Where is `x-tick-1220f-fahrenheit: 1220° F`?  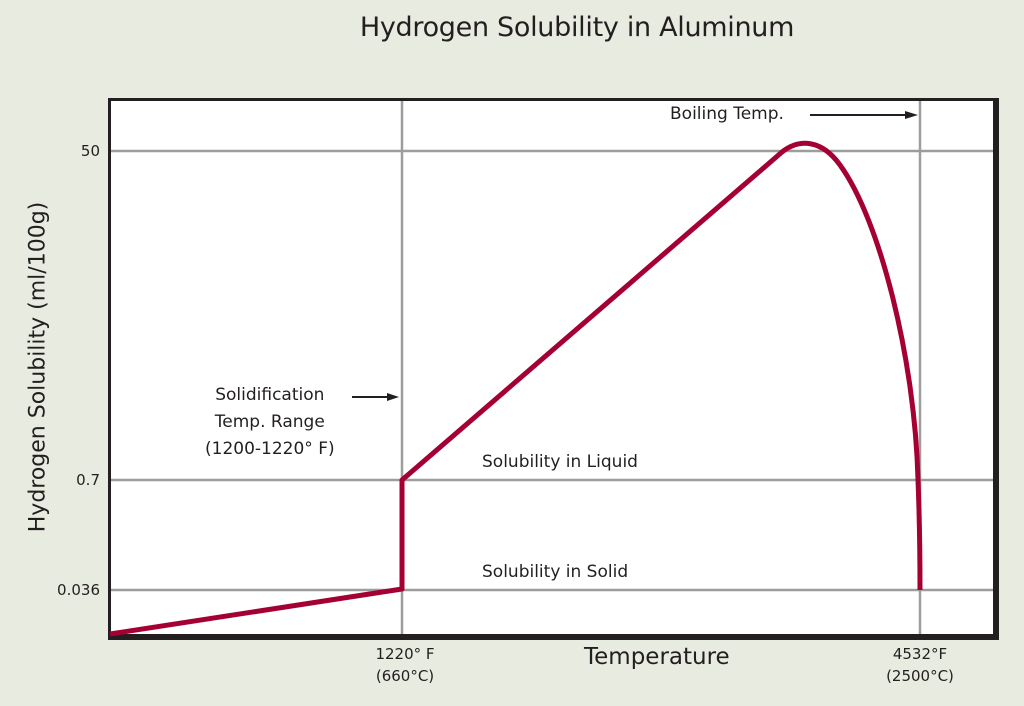 x-tick-1220f-fahrenheit: 1220° F is located at coordinates (405, 654).